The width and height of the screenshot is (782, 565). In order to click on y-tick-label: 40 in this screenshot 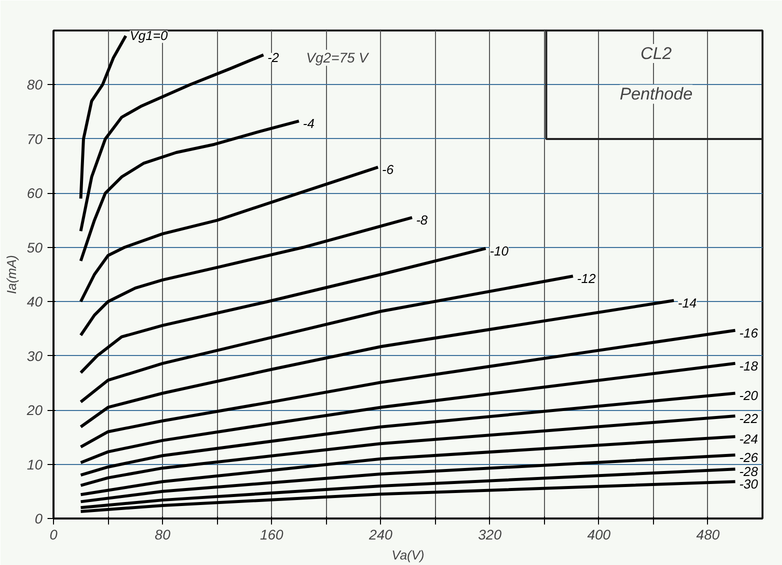, I will do `click(34, 302)`.